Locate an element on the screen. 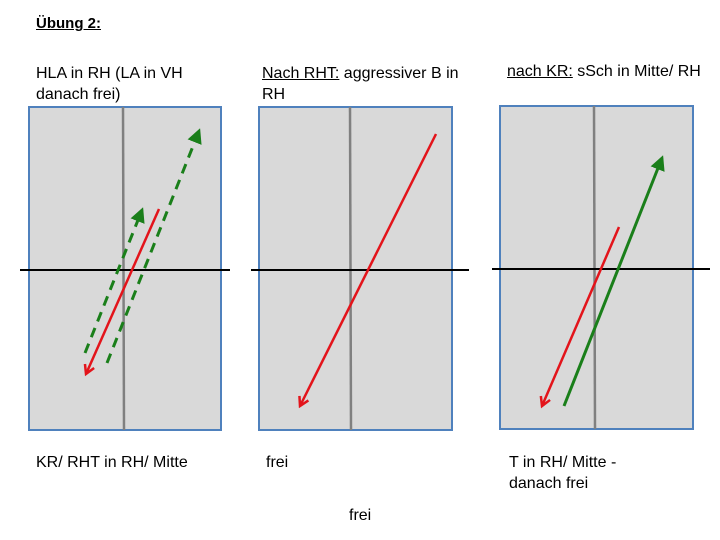 The height and width of the screenshot is (540, 720). panel-3-caption: T in RH/ Mitte - danach frei is located at coordinates (563, 473).